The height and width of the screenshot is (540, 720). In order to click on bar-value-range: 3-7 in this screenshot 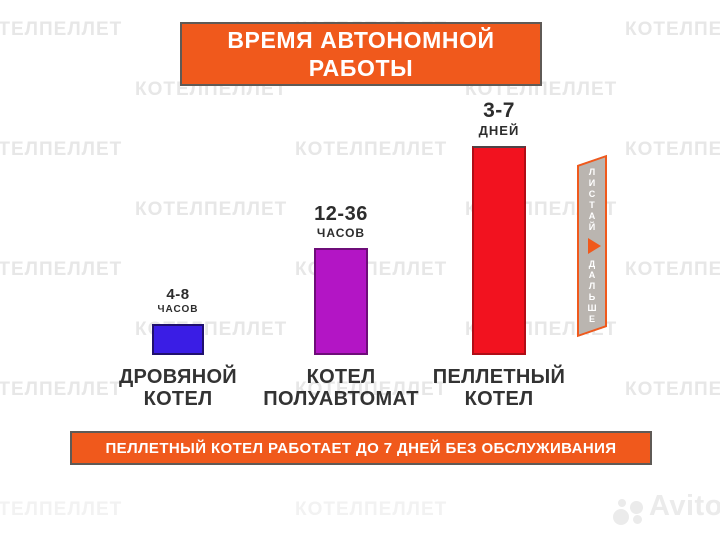, I will do `click(499, 110)`.